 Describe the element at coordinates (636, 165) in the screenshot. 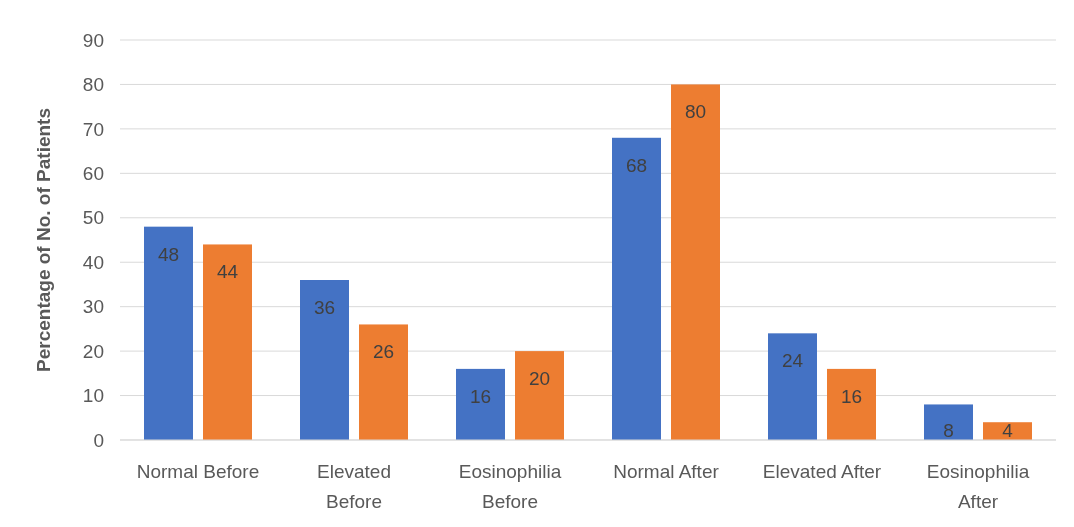

I see `data-label: 68` at that location.